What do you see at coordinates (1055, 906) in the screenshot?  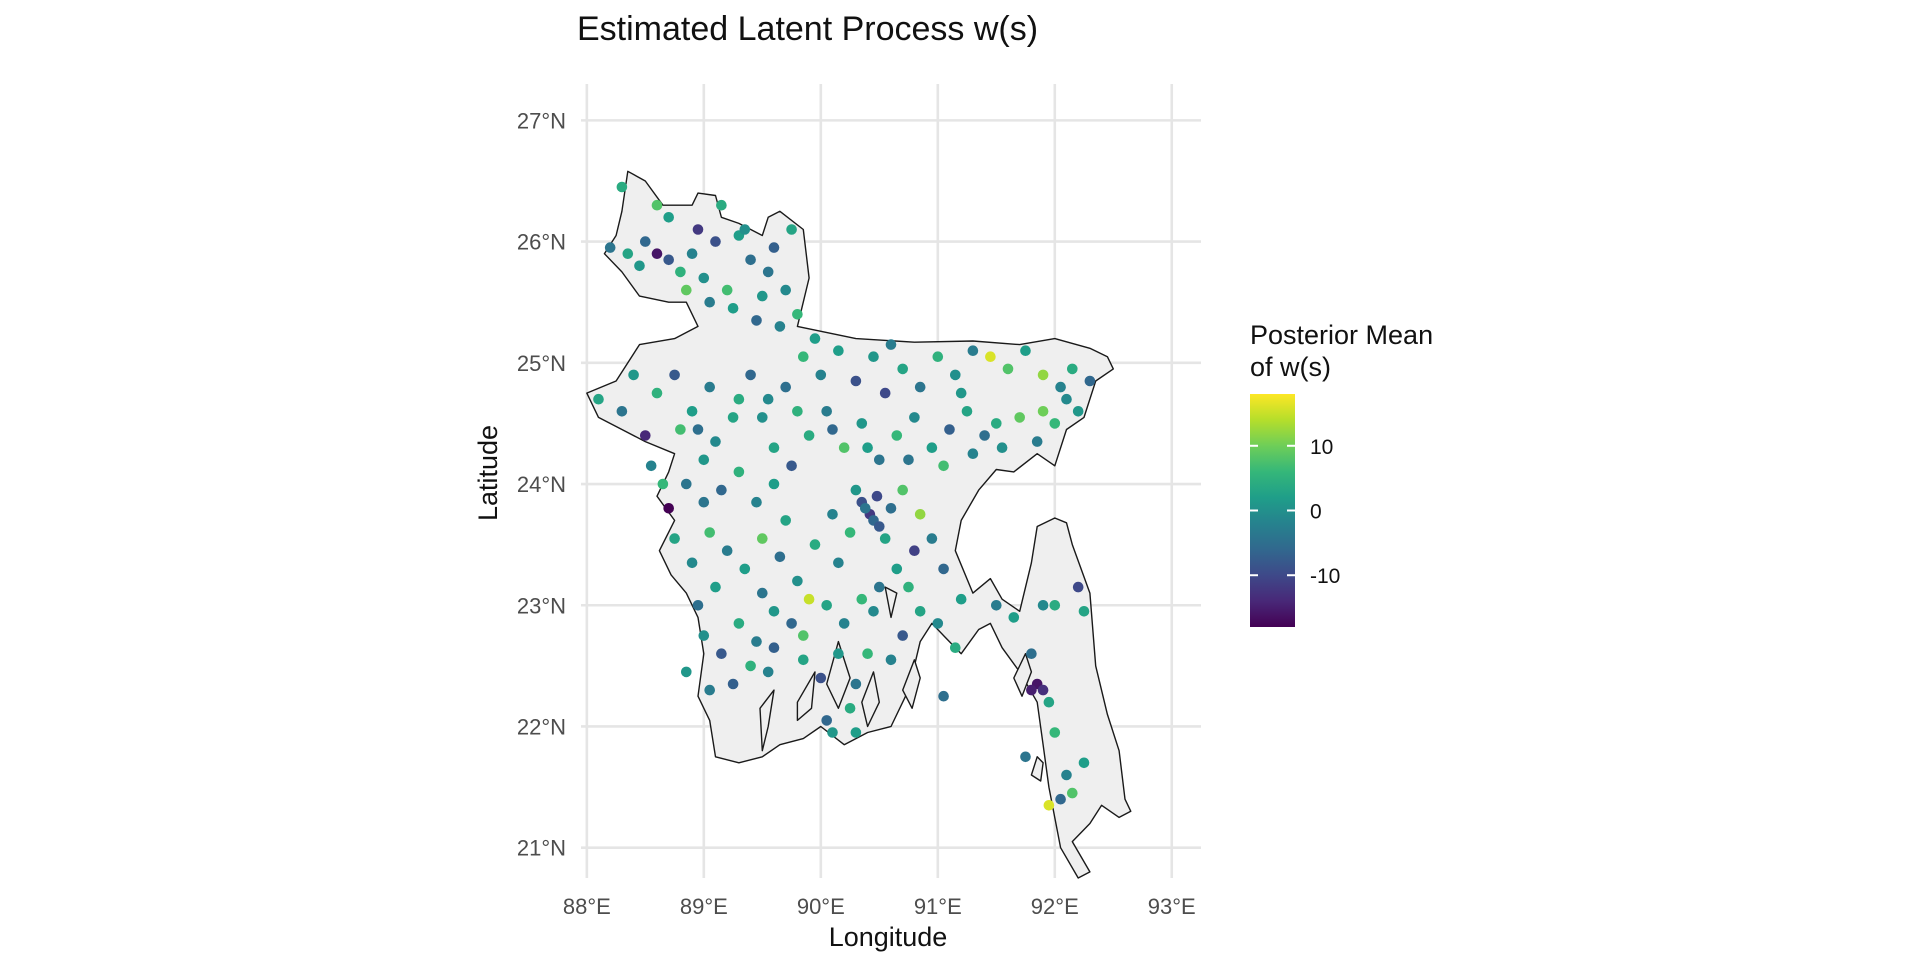 I see `x-tick-label-4: 92°E` at bounding box center [1055, 906].